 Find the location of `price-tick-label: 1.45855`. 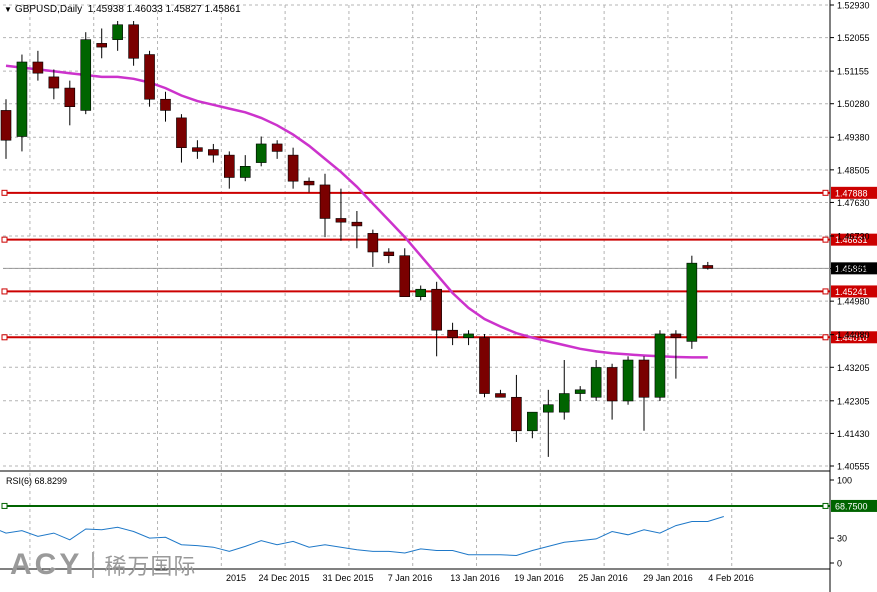

price-tick-label: 1.45855 is located at coordinates (853, 269).